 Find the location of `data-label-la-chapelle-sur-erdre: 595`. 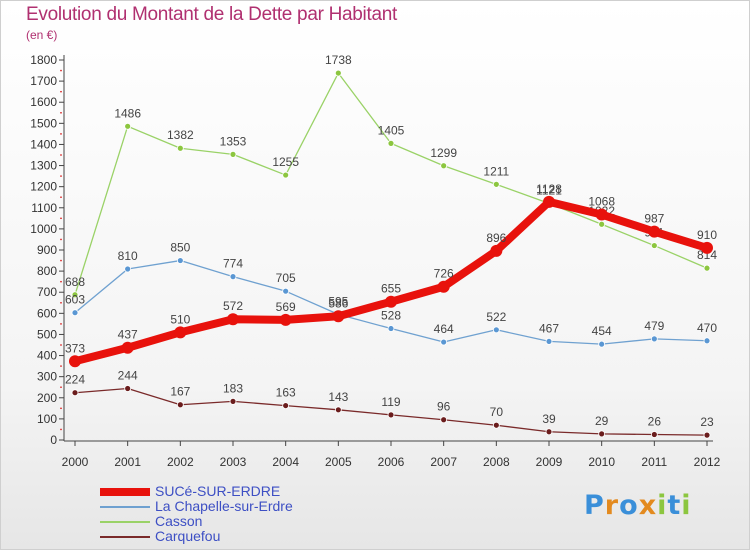

data-label-la-chapelle-sur-erdre: 595 is located at coordinates (338, 301).